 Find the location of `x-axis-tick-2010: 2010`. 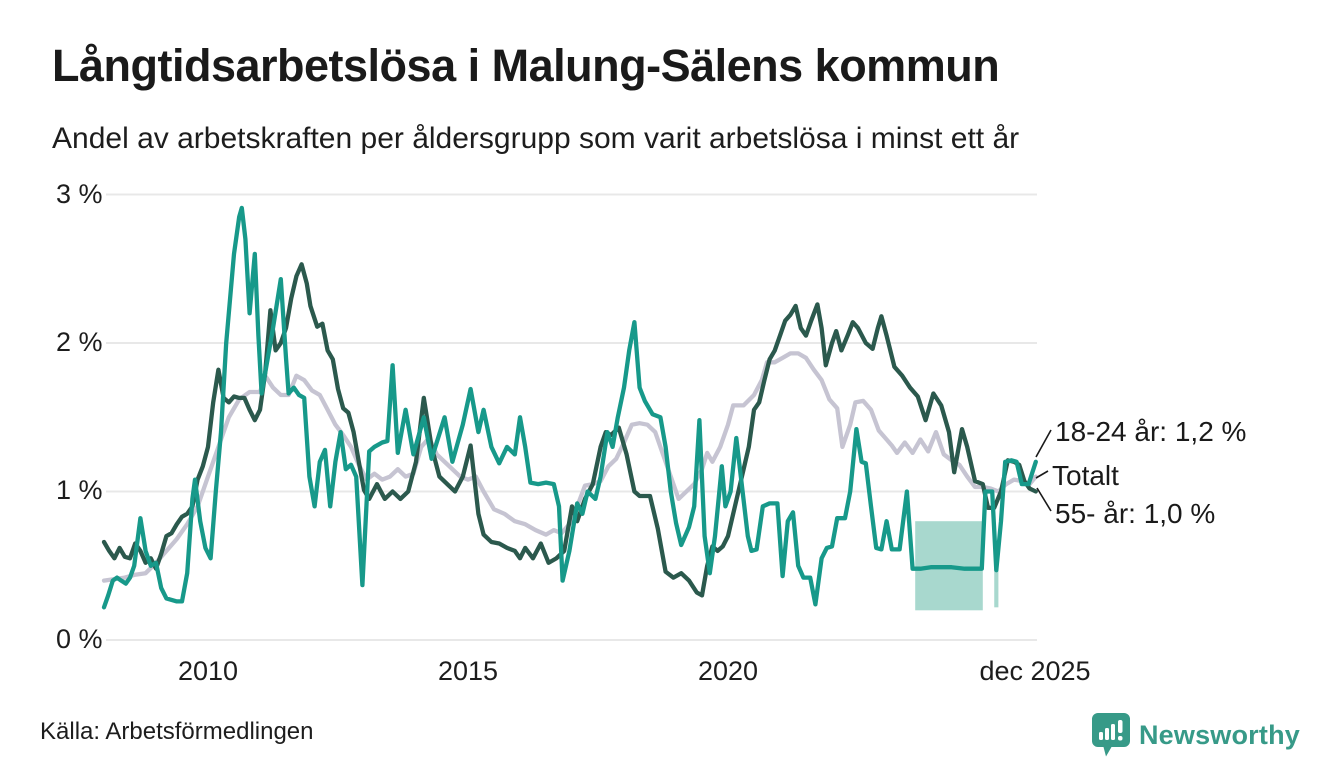

x-axis-tick-2010: 2010 is located at coordinates (208, 671).